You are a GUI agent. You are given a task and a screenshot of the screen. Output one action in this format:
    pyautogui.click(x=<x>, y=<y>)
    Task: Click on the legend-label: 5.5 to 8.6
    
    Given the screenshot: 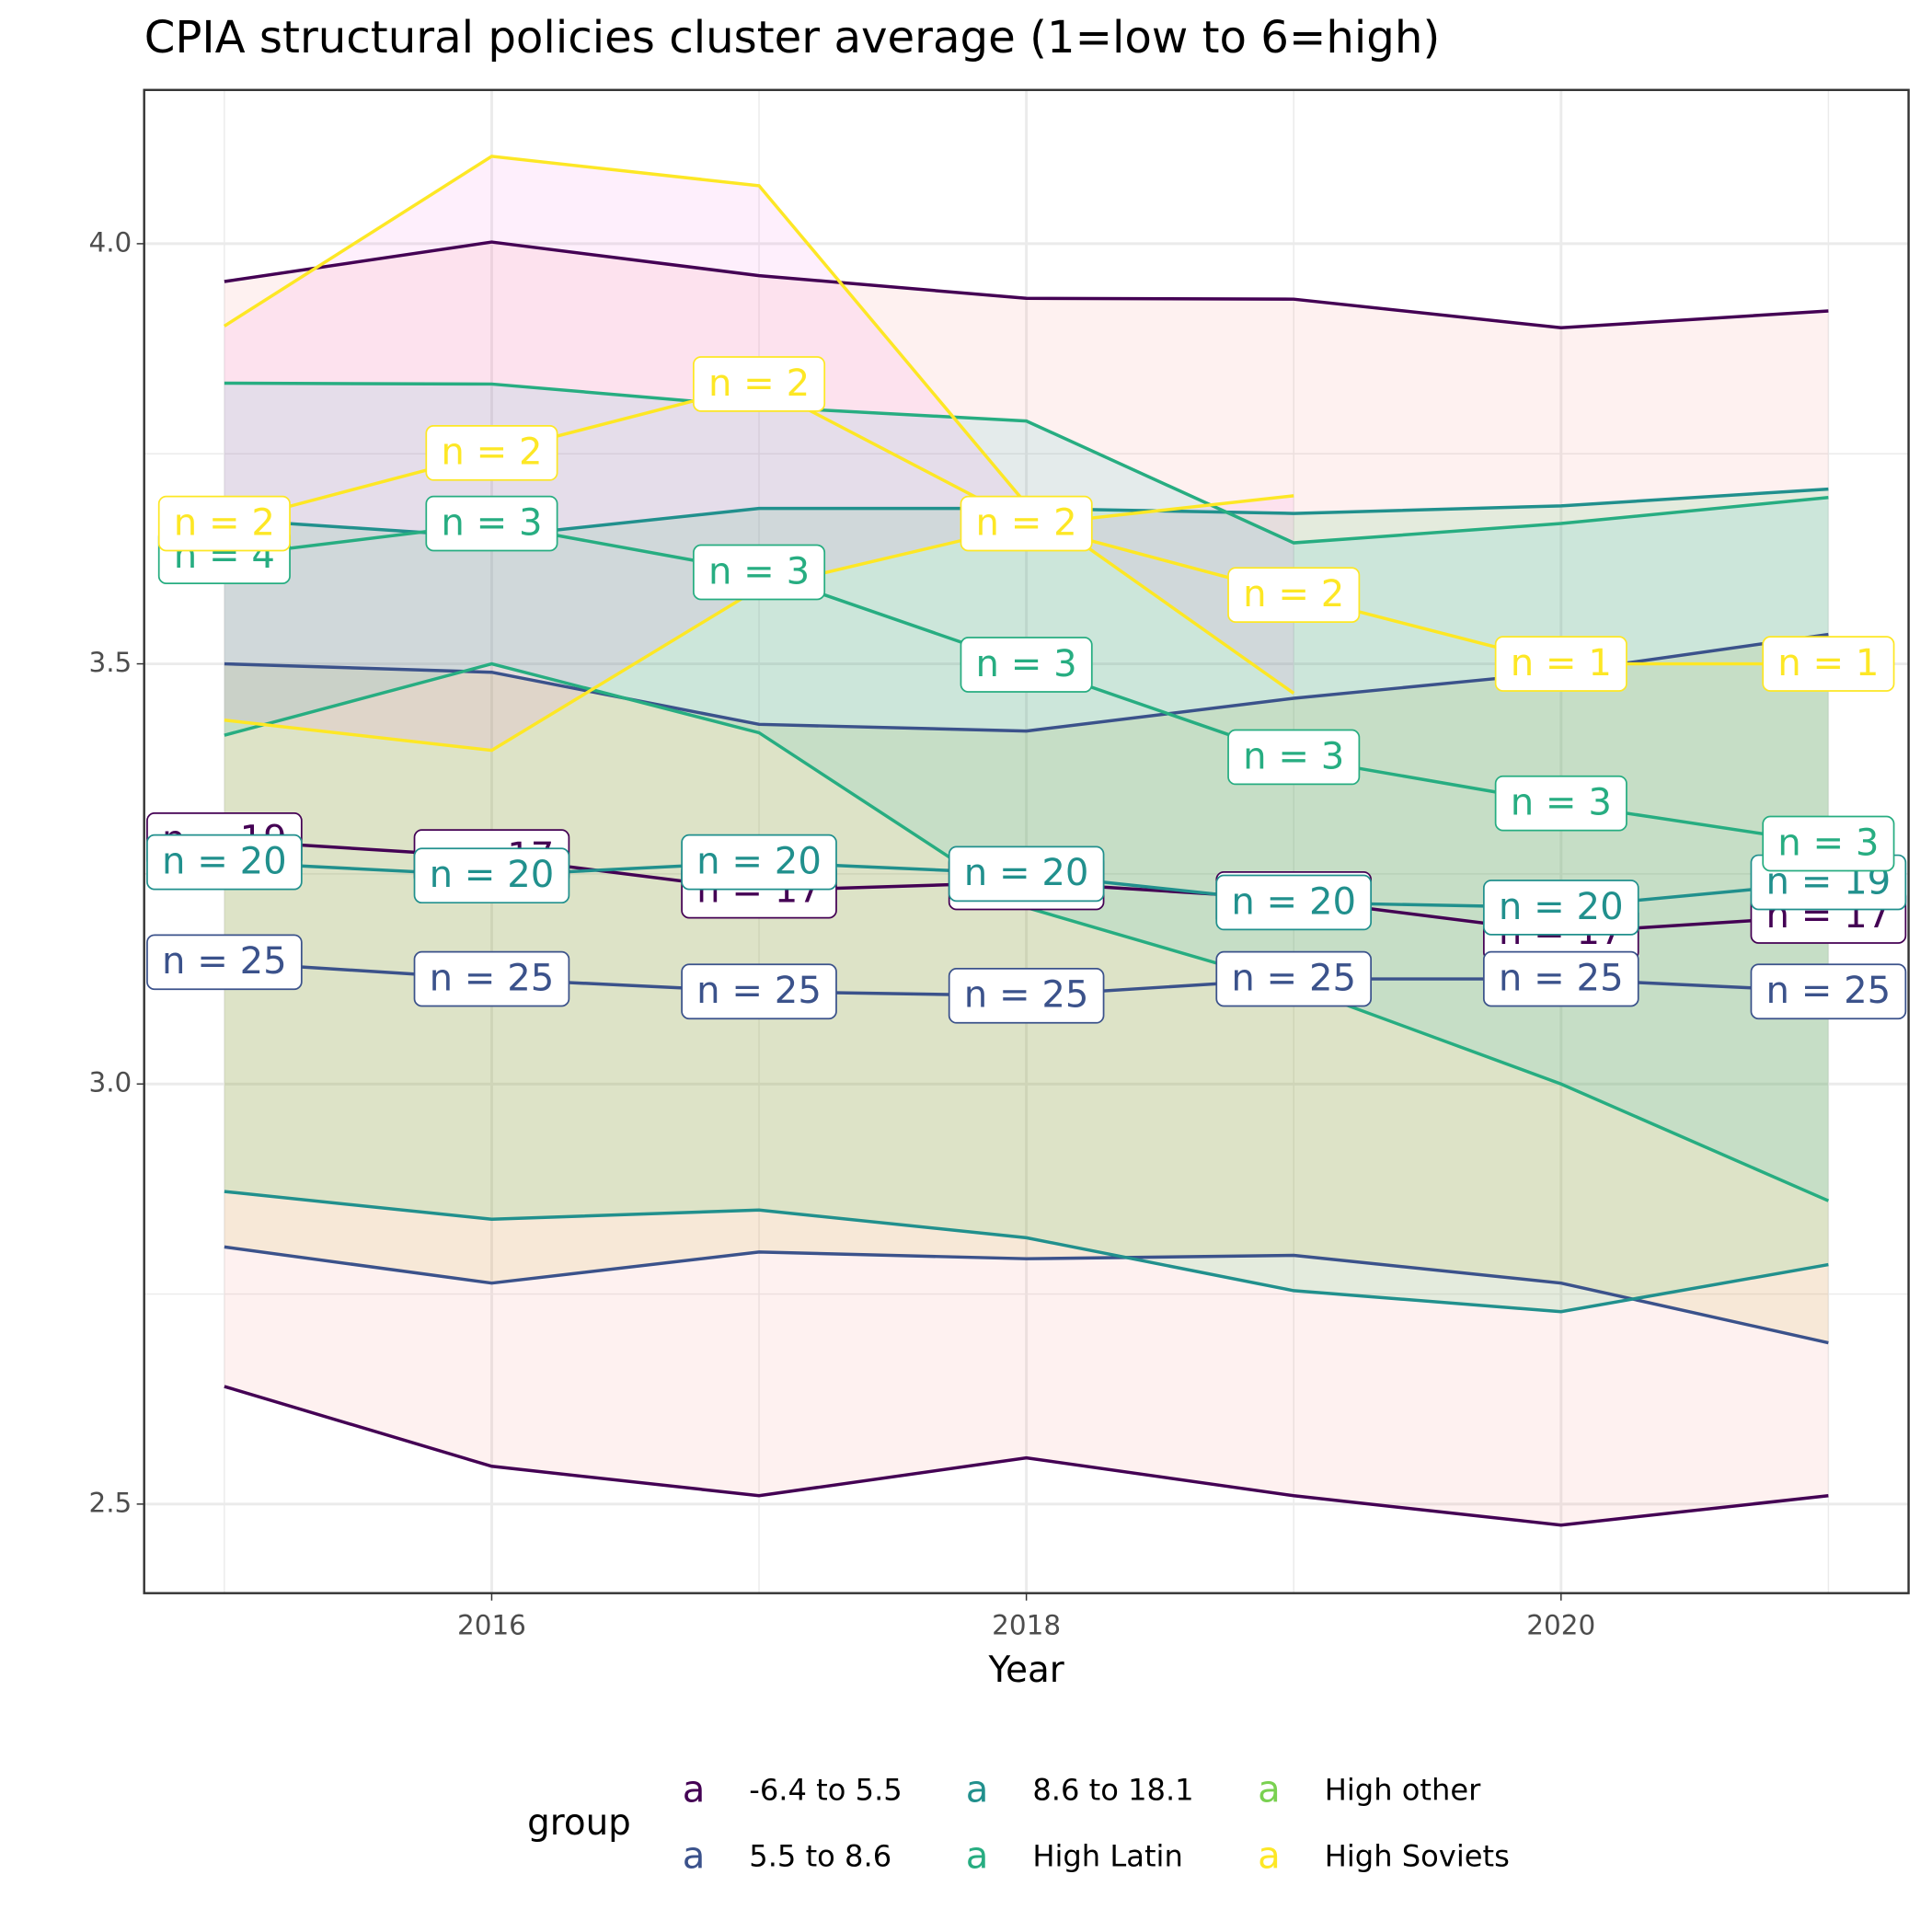 What is the action you would take?
    pyautogui.click(x=820, y=1856)
    